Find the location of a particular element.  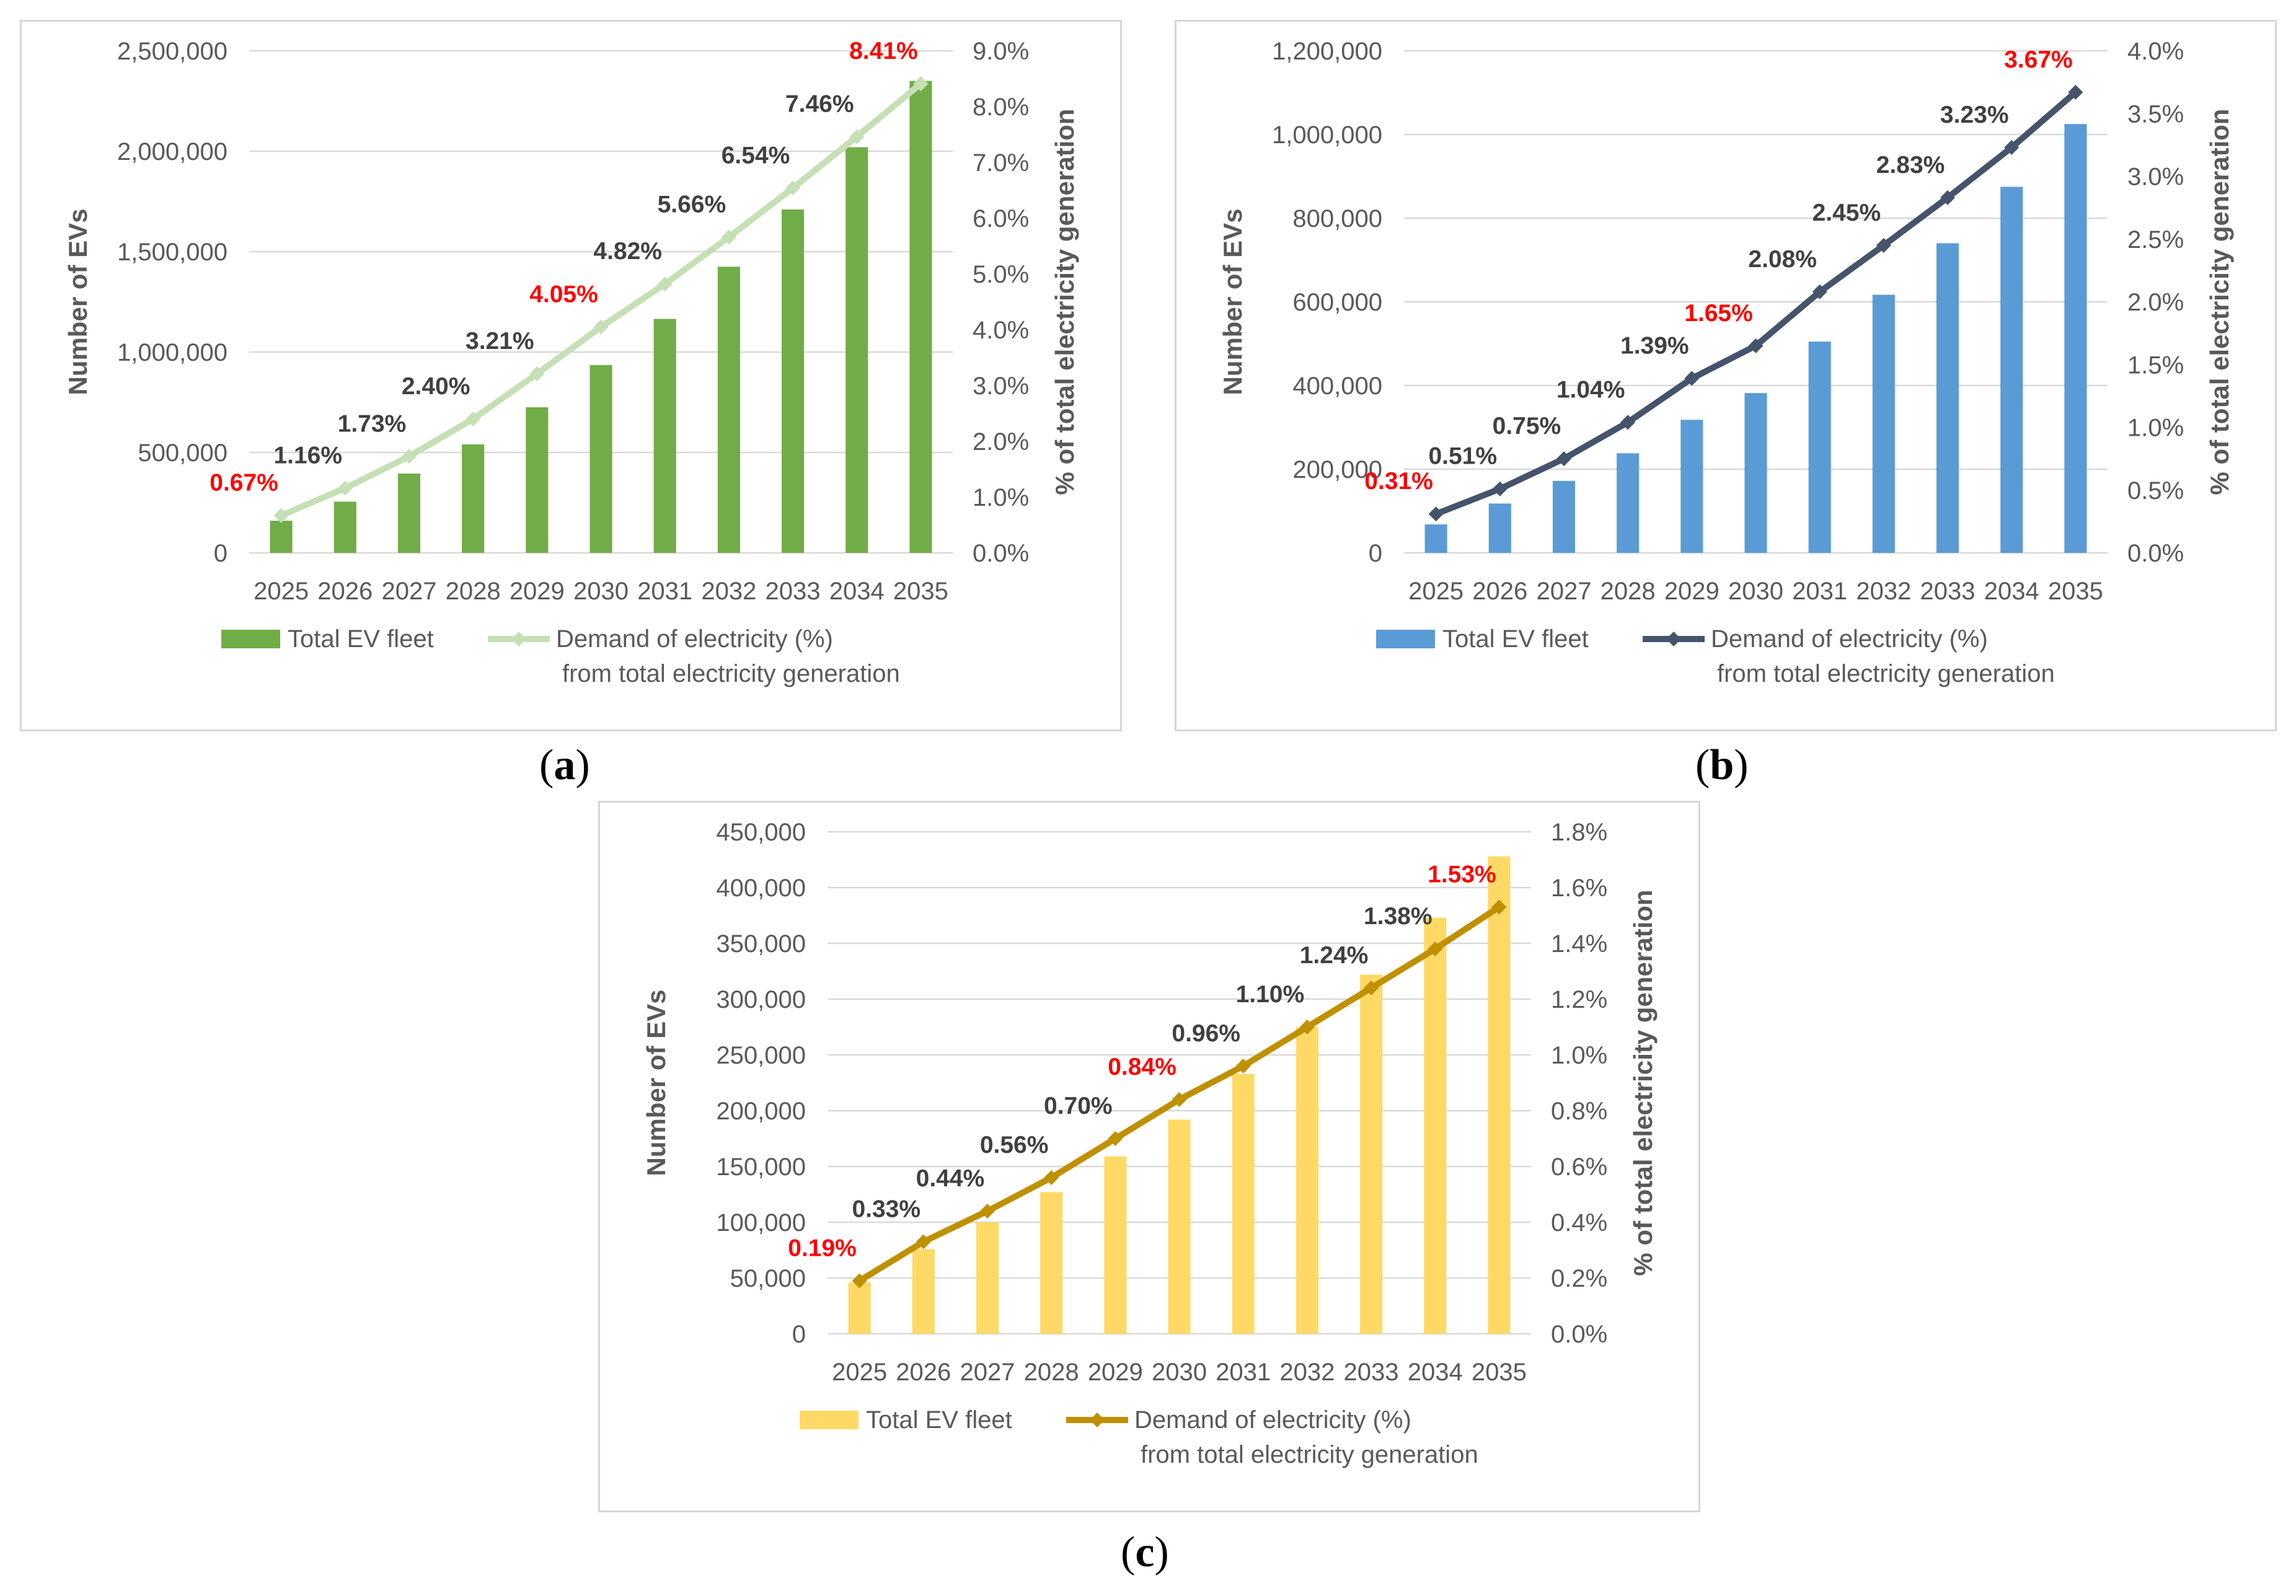

data-label-2028: 1.04% is located at coordinates (1591, 389).